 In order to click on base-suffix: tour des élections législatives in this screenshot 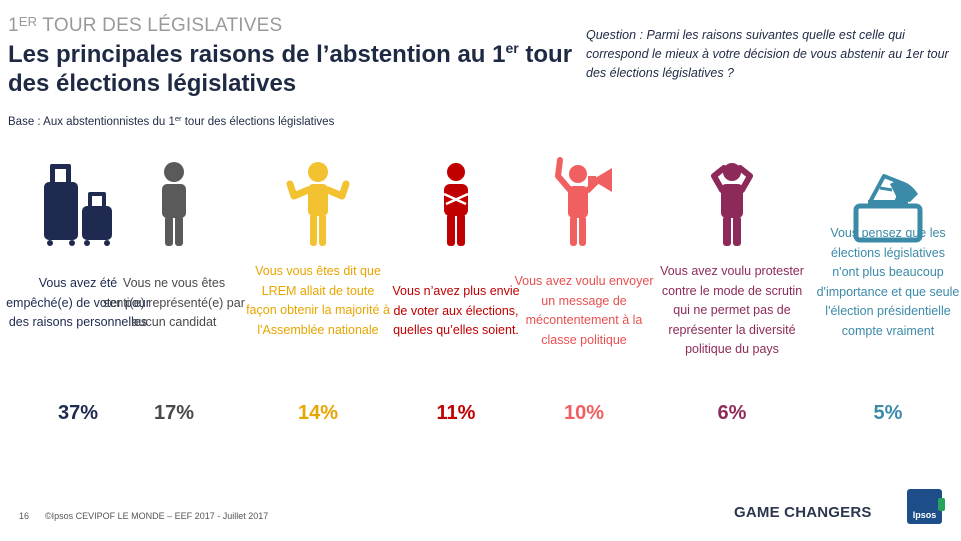, I will do `click(258, 122)`.